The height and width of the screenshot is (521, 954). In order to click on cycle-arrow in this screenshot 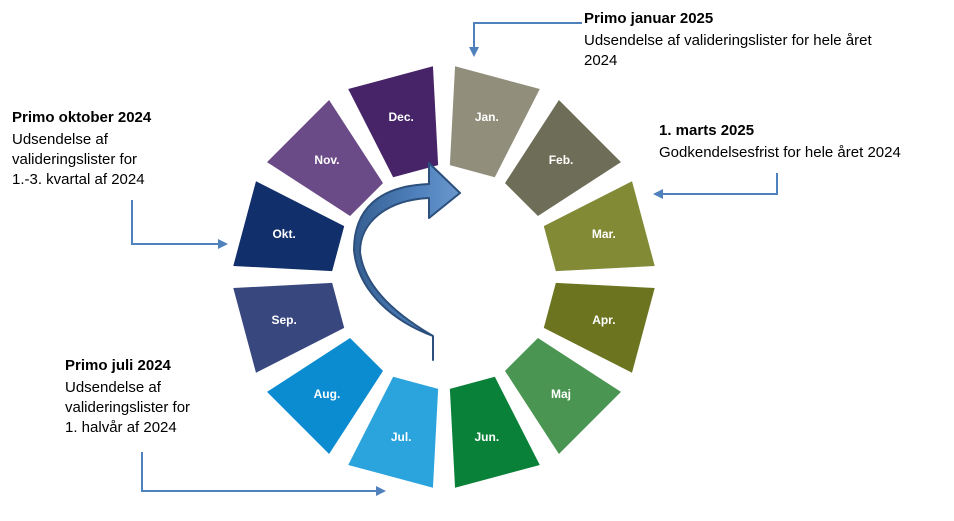, I will do `click(407, 261)`.